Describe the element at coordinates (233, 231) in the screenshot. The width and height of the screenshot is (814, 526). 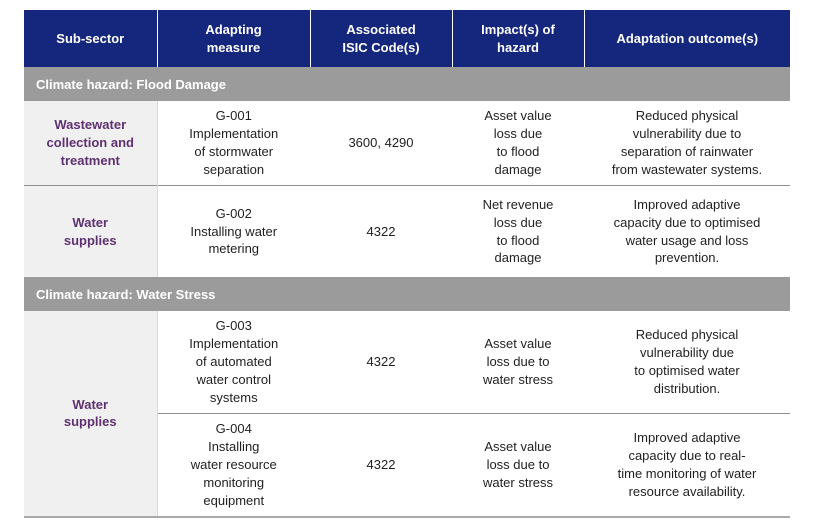
I see `cell-adapting-measure: G-002 Installing water metering` at that location.